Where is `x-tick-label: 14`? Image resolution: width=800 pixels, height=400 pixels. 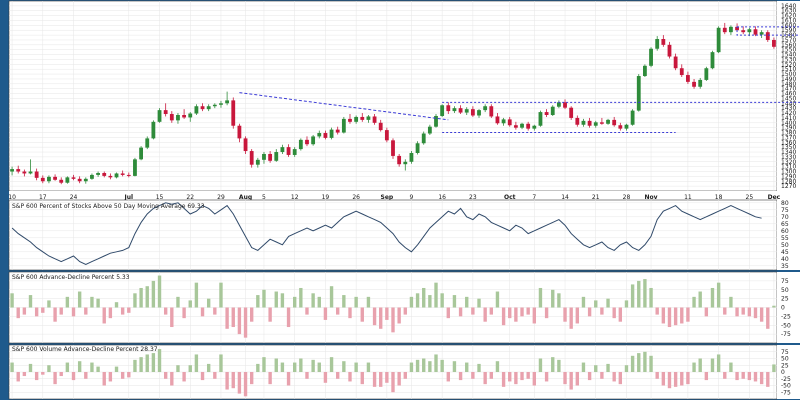 x-tick-label: 14 is located at coordinates (565, 197).